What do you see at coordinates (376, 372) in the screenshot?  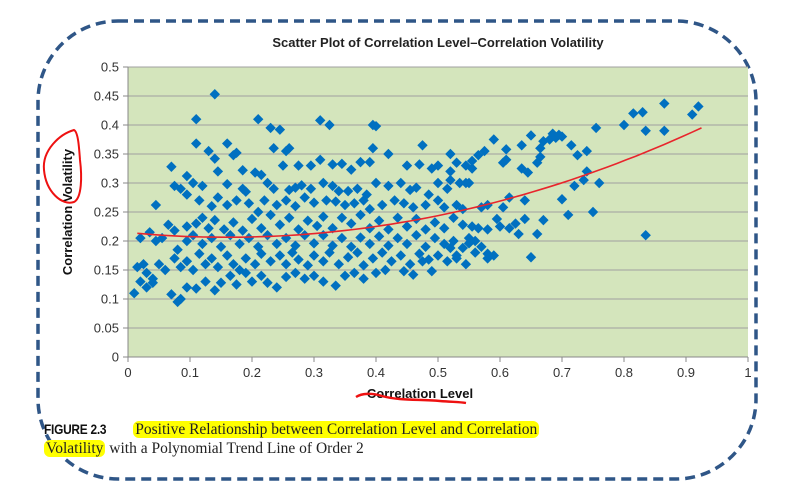 I see `x-tick-label: 0.4` at bounding box center [376, 372].